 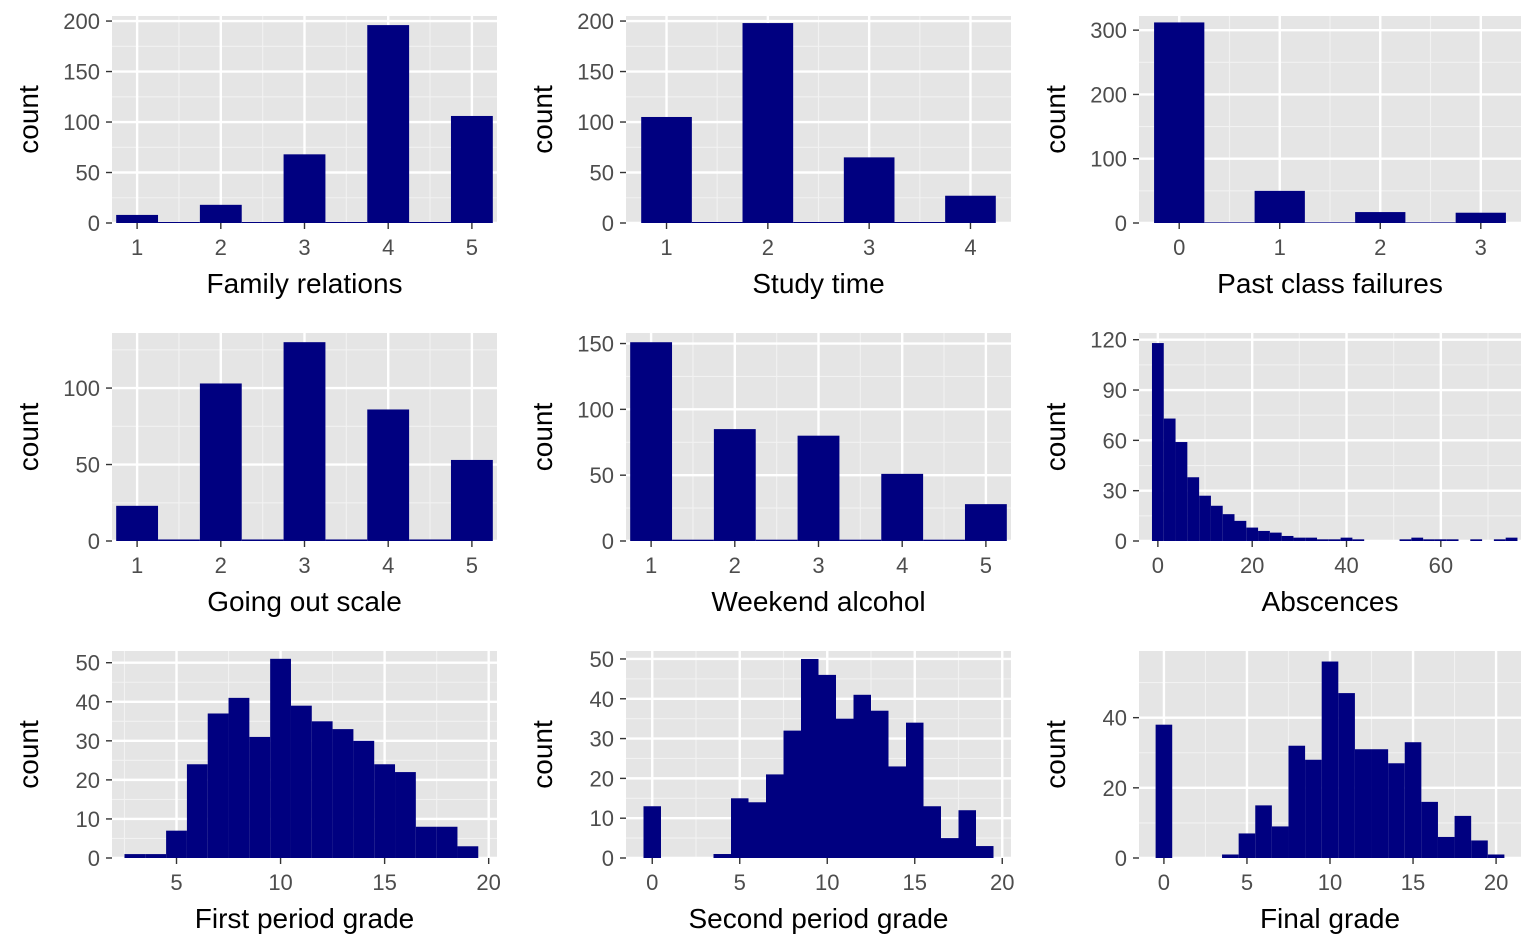 What do you see at coordinates (595, 21) in the screenshot?
I see `y-tick-label: 200` at bounding box center [595, 21].